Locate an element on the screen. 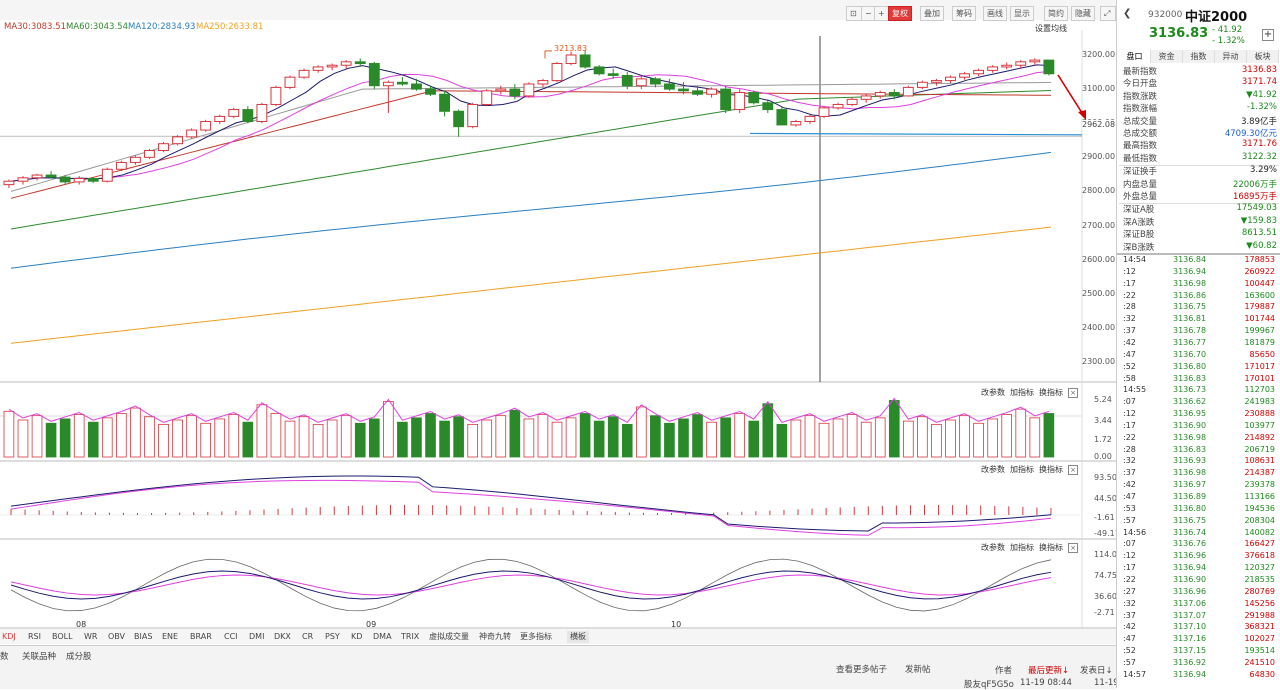 The height and width of the screenshot is (690, 1280). indicator-tab-12: PSY is located at coordinates (332, 636).